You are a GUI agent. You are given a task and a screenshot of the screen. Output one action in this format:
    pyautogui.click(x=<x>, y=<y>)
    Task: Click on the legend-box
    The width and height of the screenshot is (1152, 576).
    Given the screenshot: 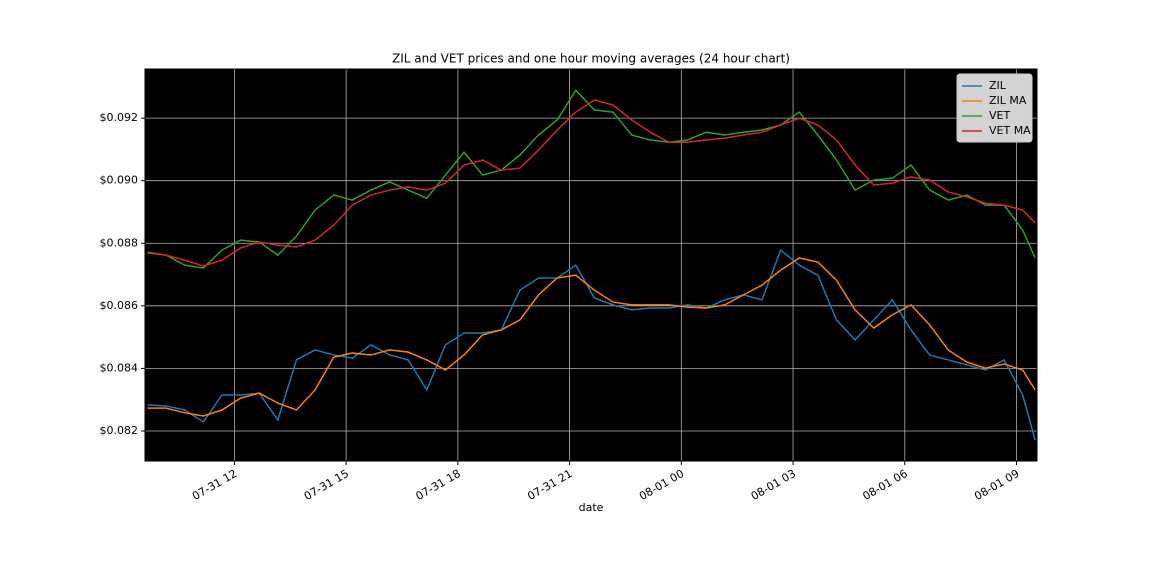 What is the action you would take?
    pyautogui.click(x=994, y=108)
    